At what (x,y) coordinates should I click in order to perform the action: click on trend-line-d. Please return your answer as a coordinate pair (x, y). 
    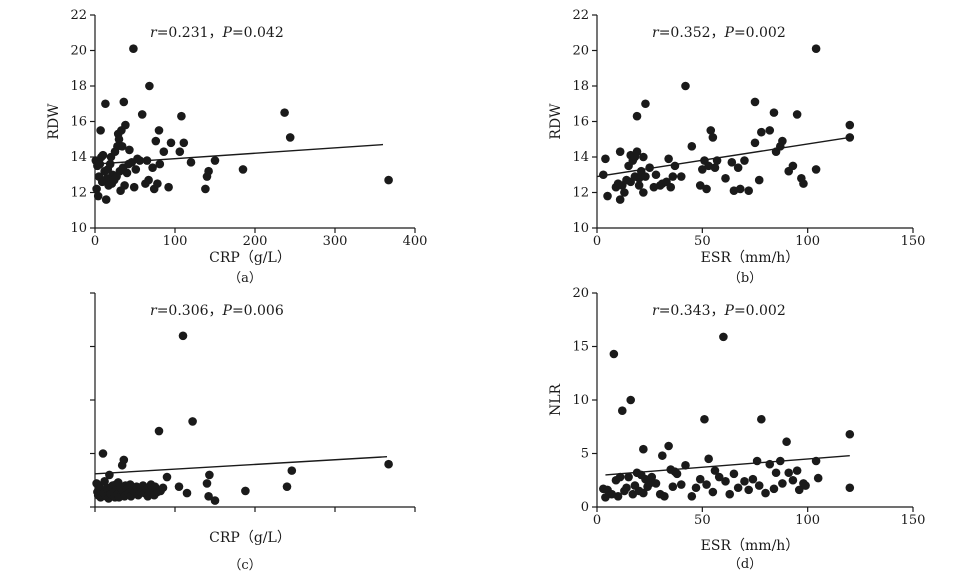
    Looking at the image, I should click on (727, 465).